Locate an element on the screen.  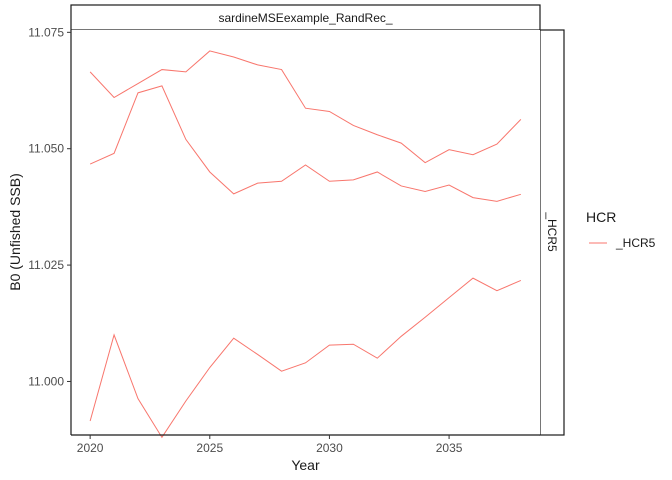
x-tick-label: 2025 is located at coordinates (209, 448).